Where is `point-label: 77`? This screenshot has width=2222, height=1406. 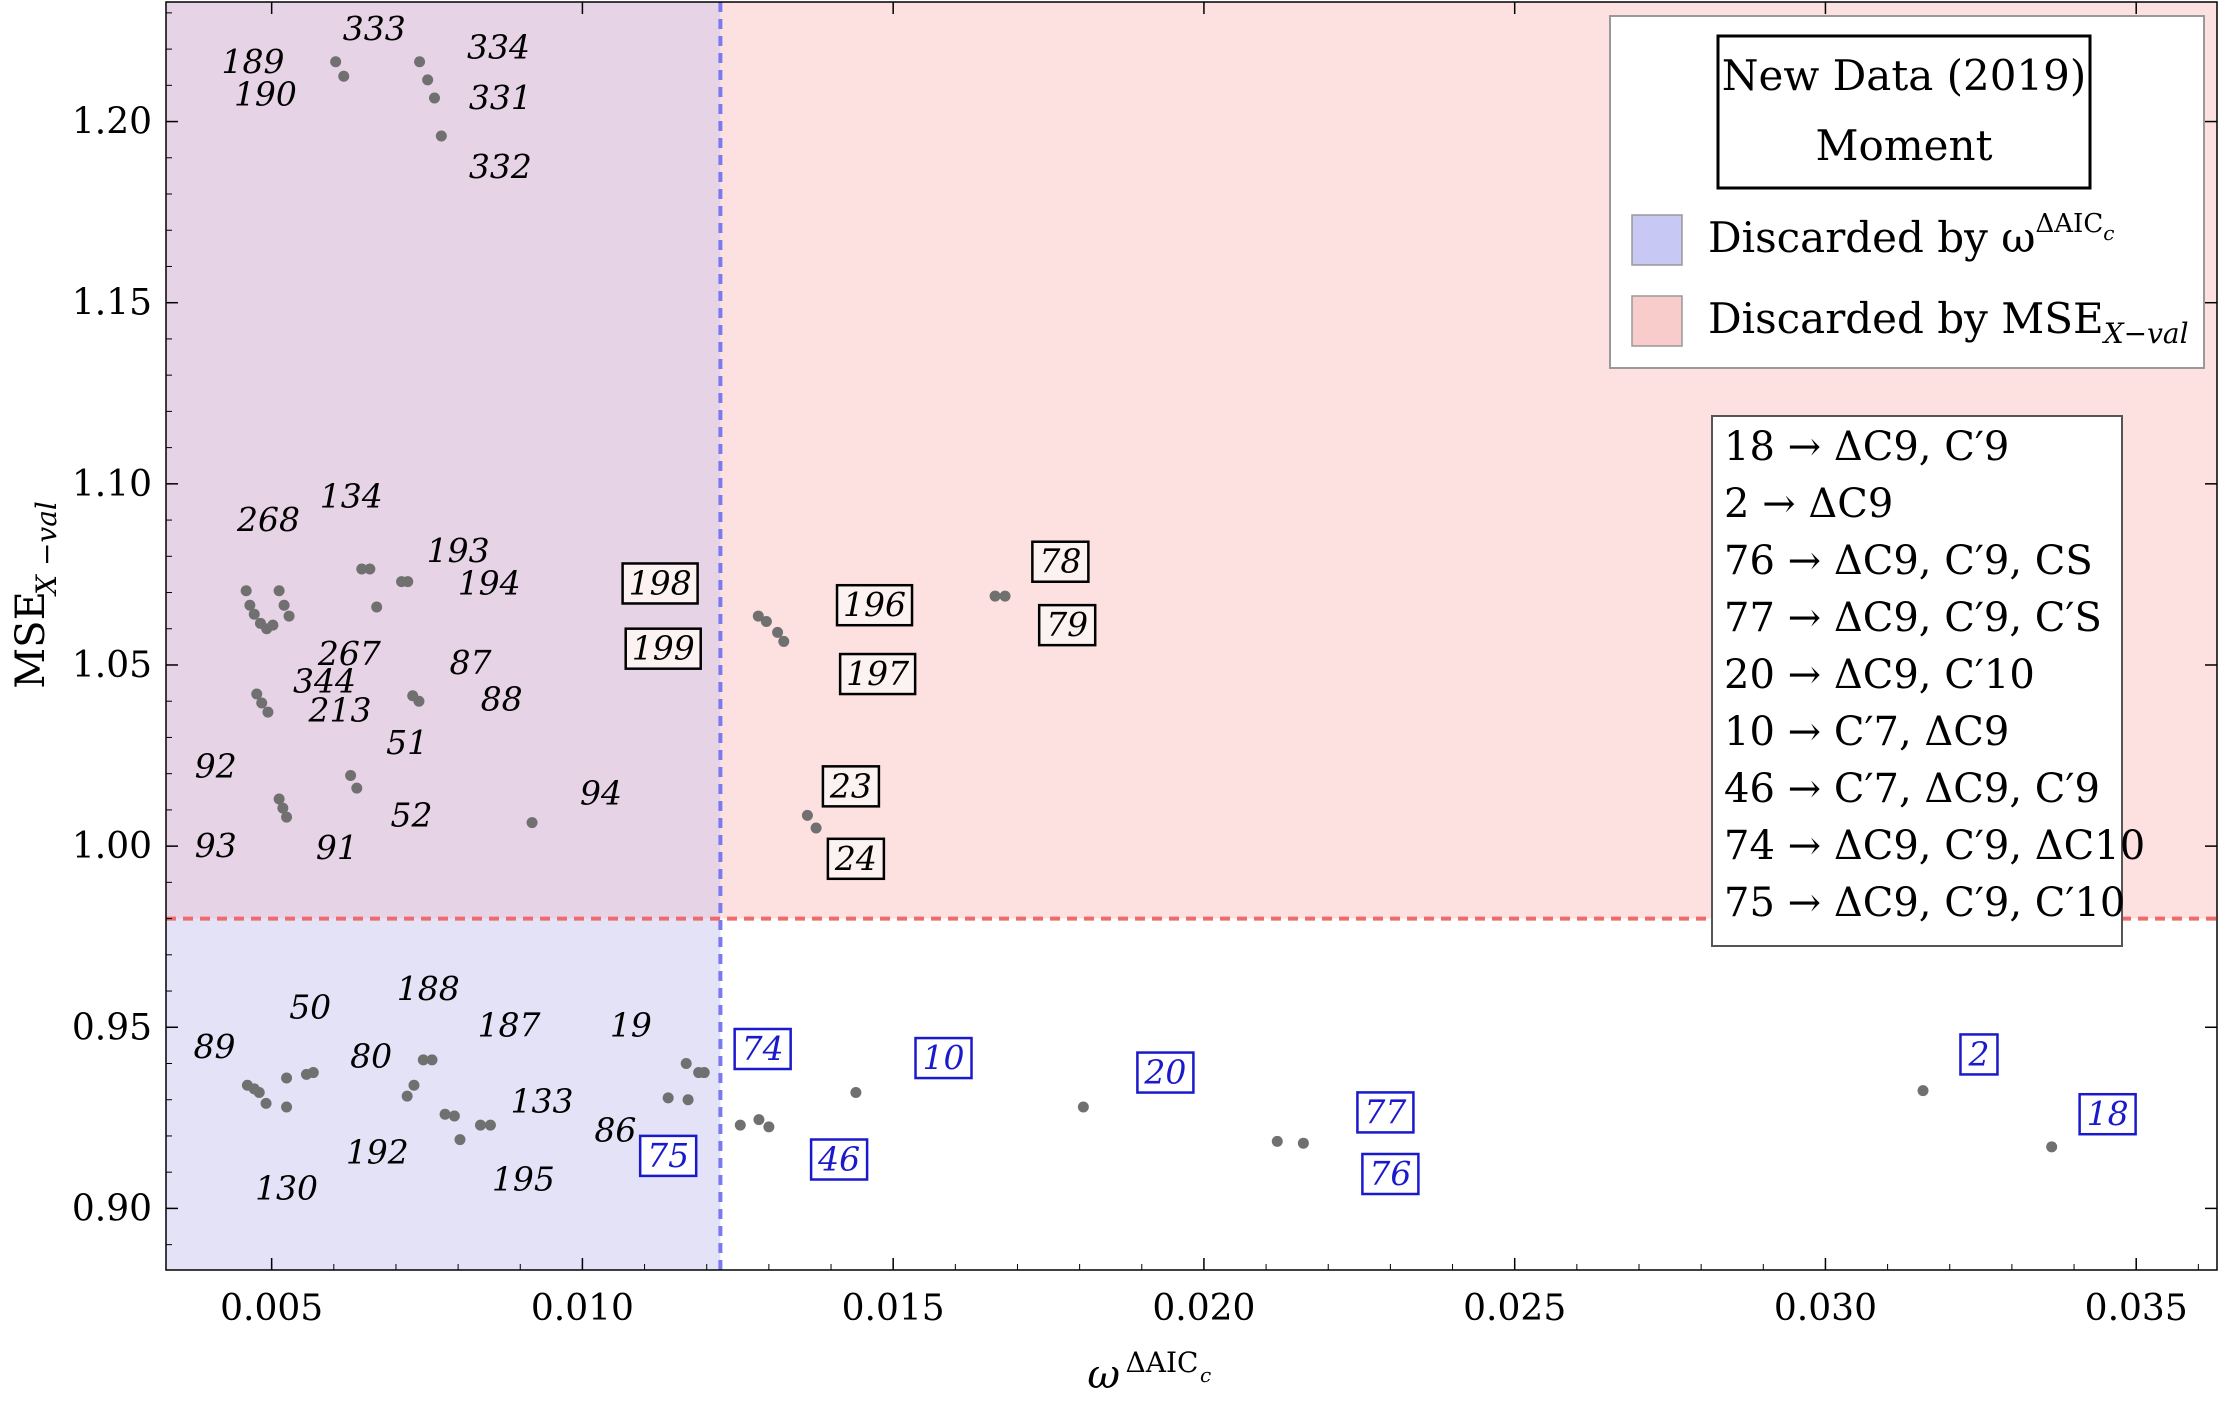 point-label: 77 is located at coordinates (1385, 1112).